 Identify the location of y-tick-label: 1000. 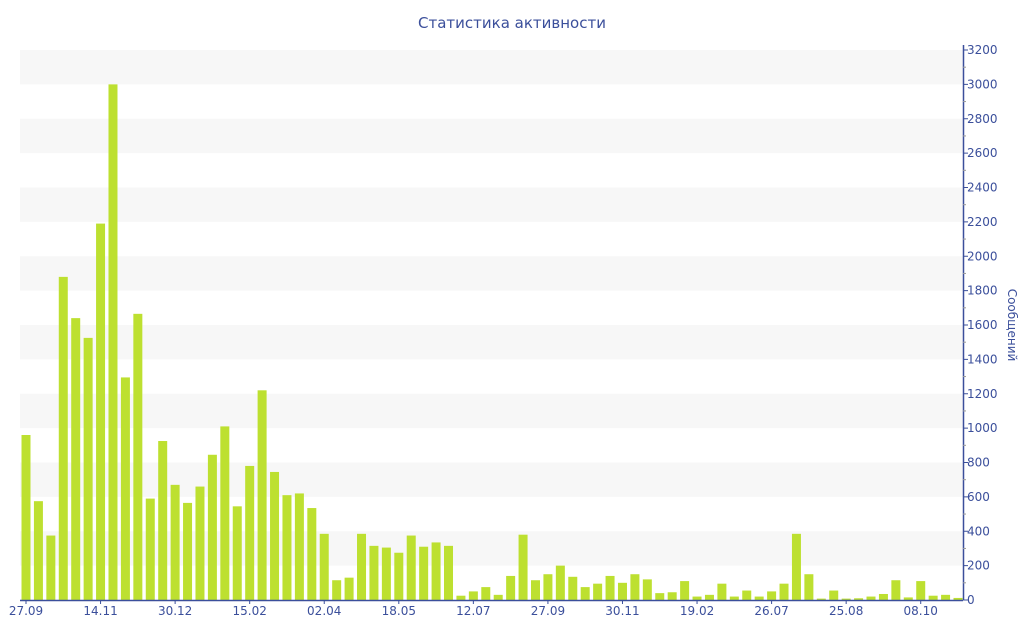
(982, 428).